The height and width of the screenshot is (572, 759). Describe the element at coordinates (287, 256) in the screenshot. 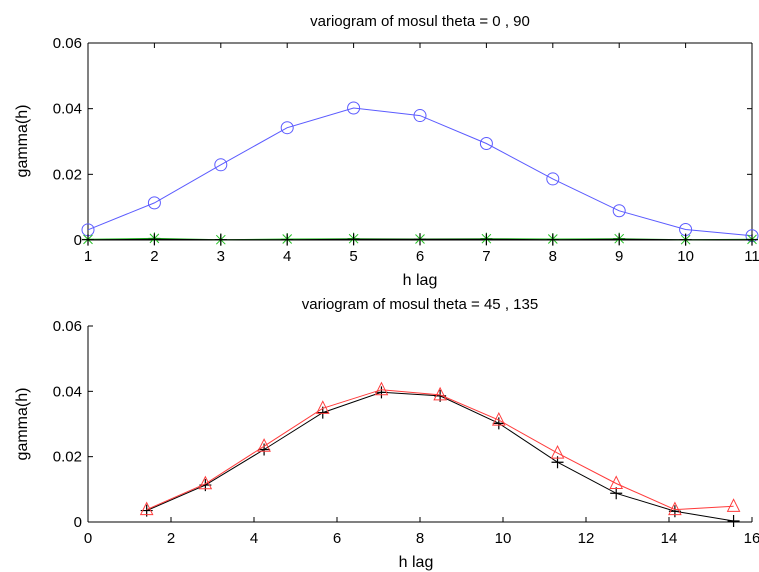

I see `top-x-tick-label: 4` at that location.